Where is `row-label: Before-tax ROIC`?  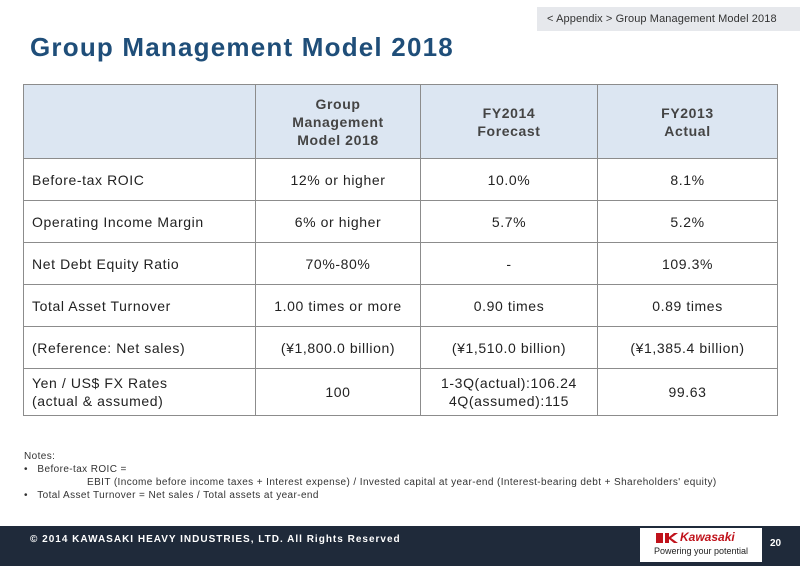 row-label: Before-tax ROIC is located at coordinates (139, 179).